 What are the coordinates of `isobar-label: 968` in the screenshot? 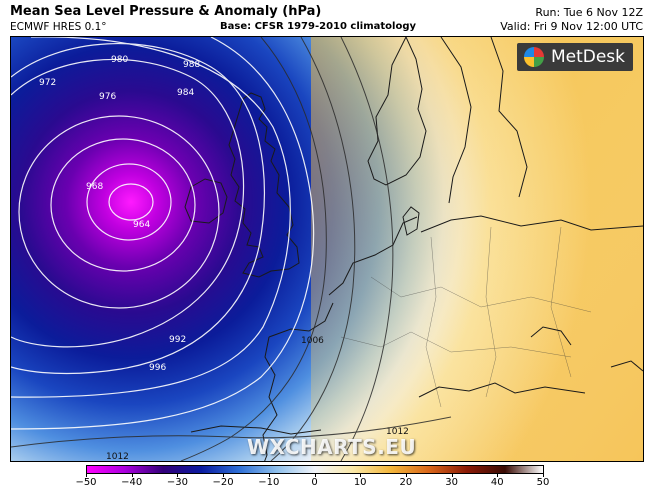 It's located at (94, 187).